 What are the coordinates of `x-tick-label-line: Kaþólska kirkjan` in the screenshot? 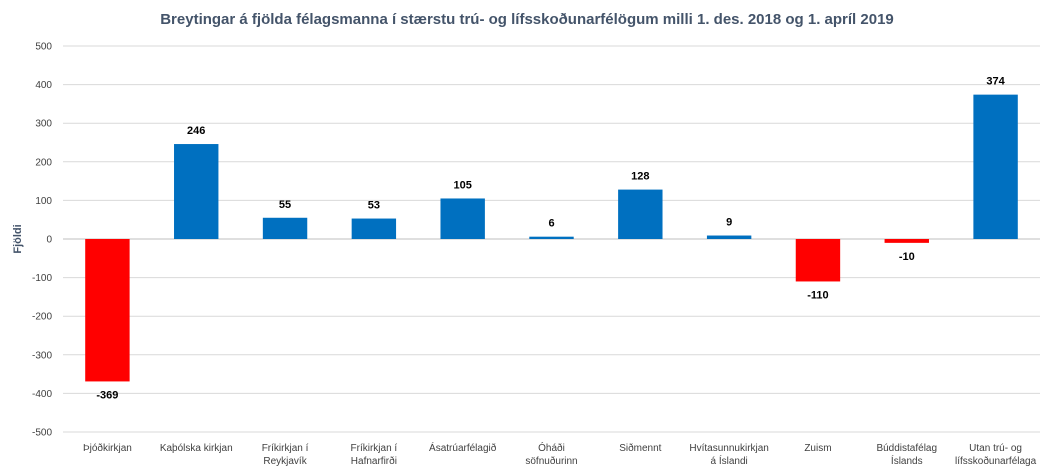 It's located at (196, 448).